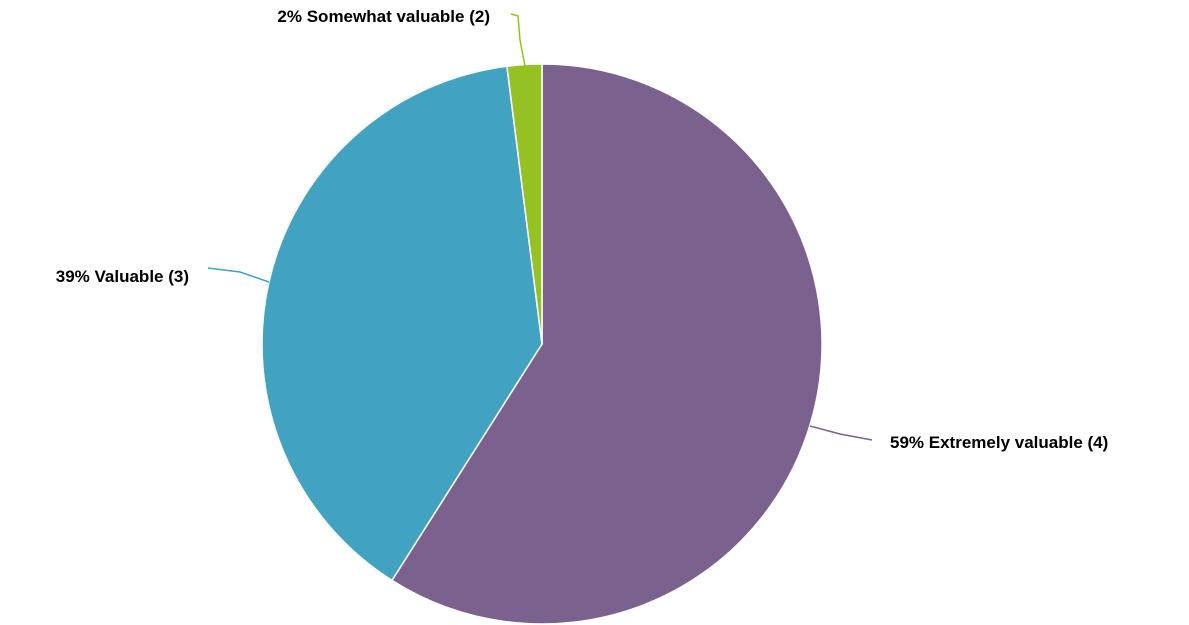 This screenshot has height=625, width=1189. Describe the element at coordinates (383, 16) in the screenshot. I see `slice-label-somewhat-valuable-2: 2% Somewhat valuable (2)` at that location.